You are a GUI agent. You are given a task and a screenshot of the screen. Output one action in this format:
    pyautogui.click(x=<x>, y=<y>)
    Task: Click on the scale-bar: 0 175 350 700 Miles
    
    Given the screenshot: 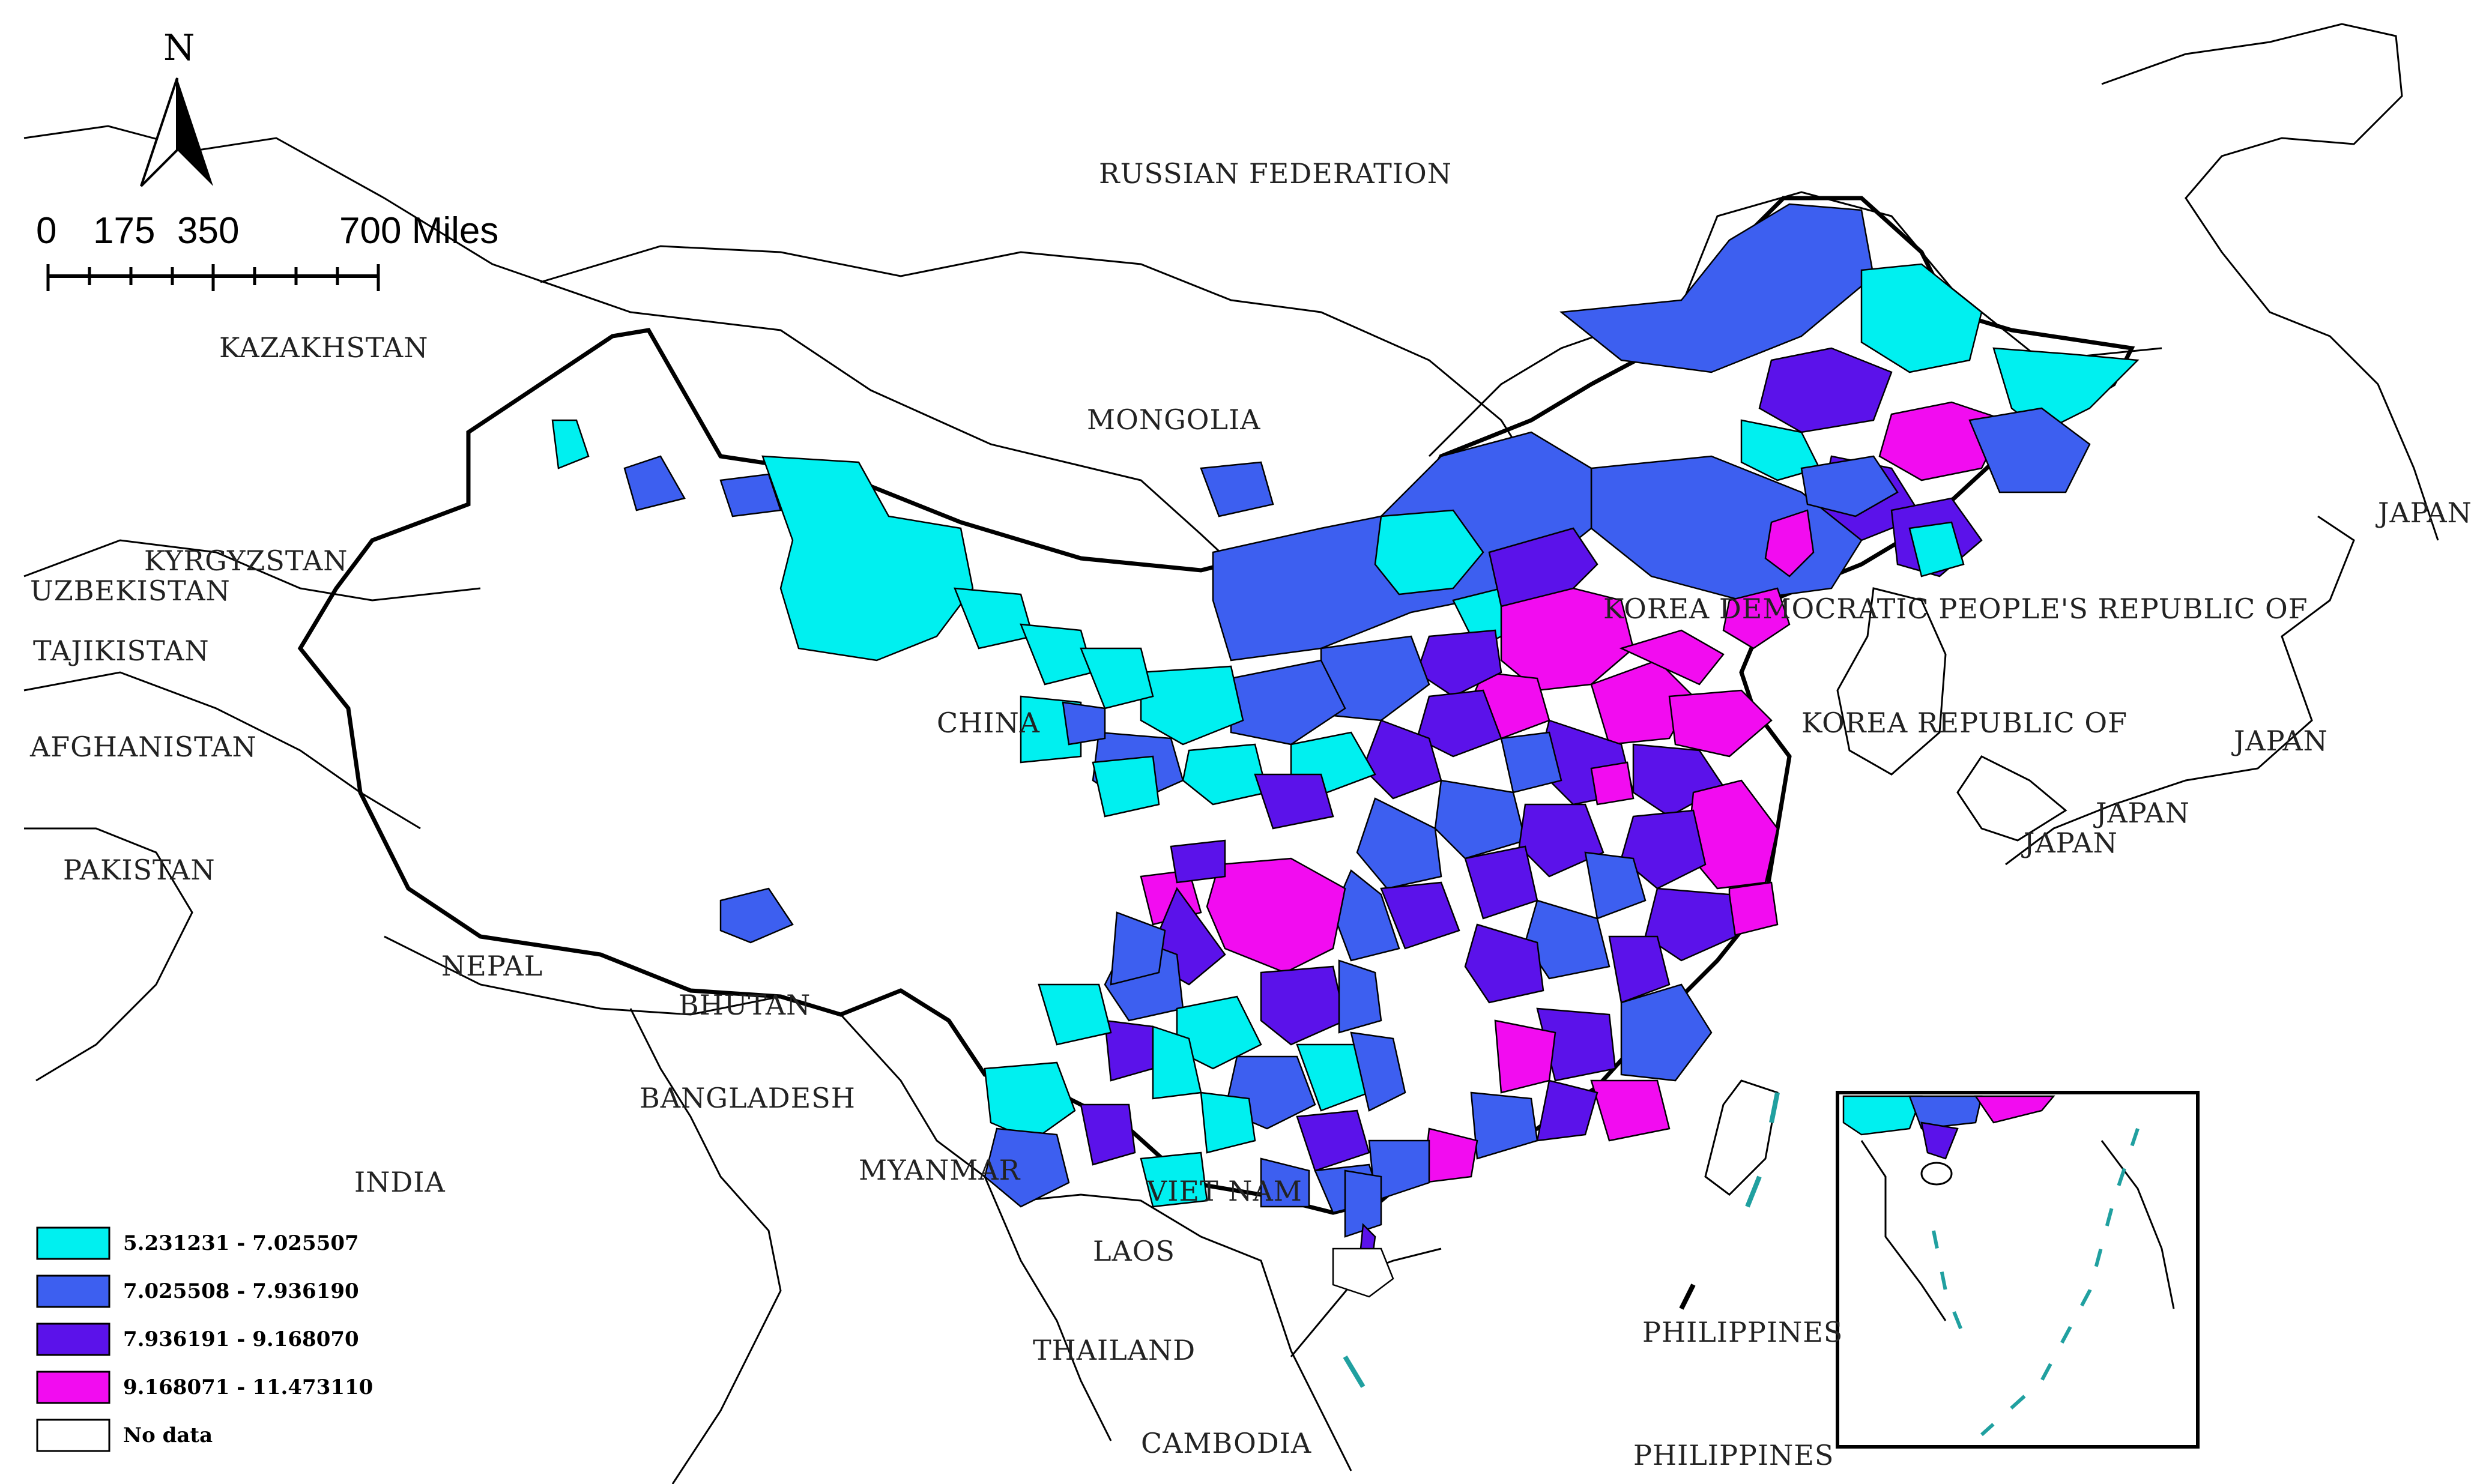 What is the action you would take?
    pyautogui.click(x=267, y=251)
    